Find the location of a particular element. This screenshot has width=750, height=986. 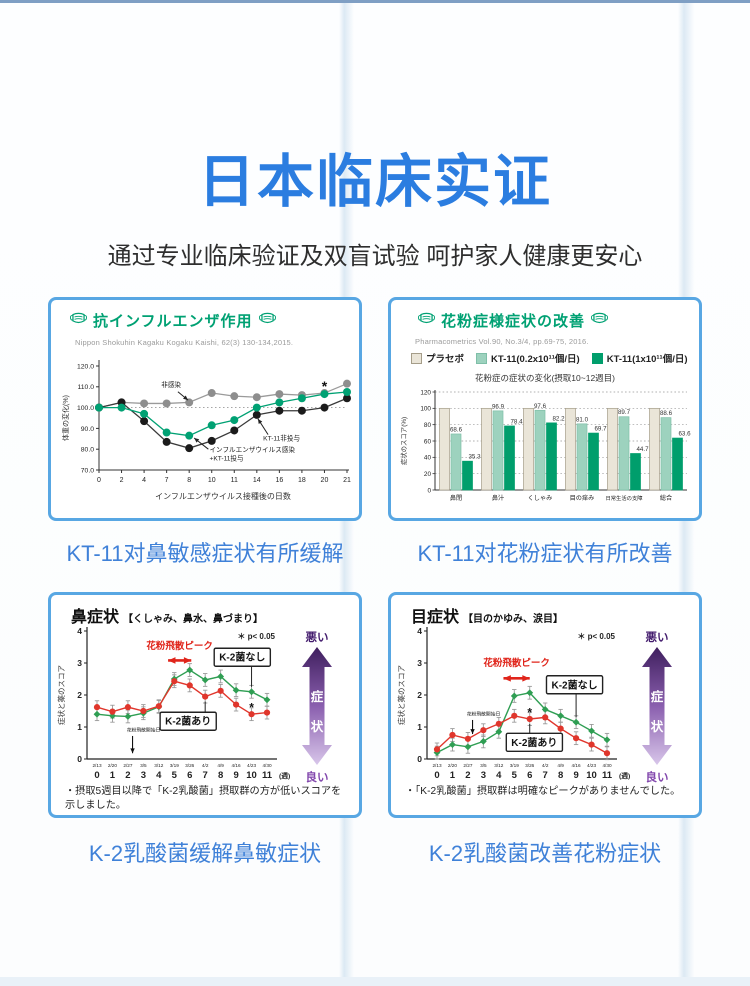

svg-text: 6 is located at coordinates (189, 775).